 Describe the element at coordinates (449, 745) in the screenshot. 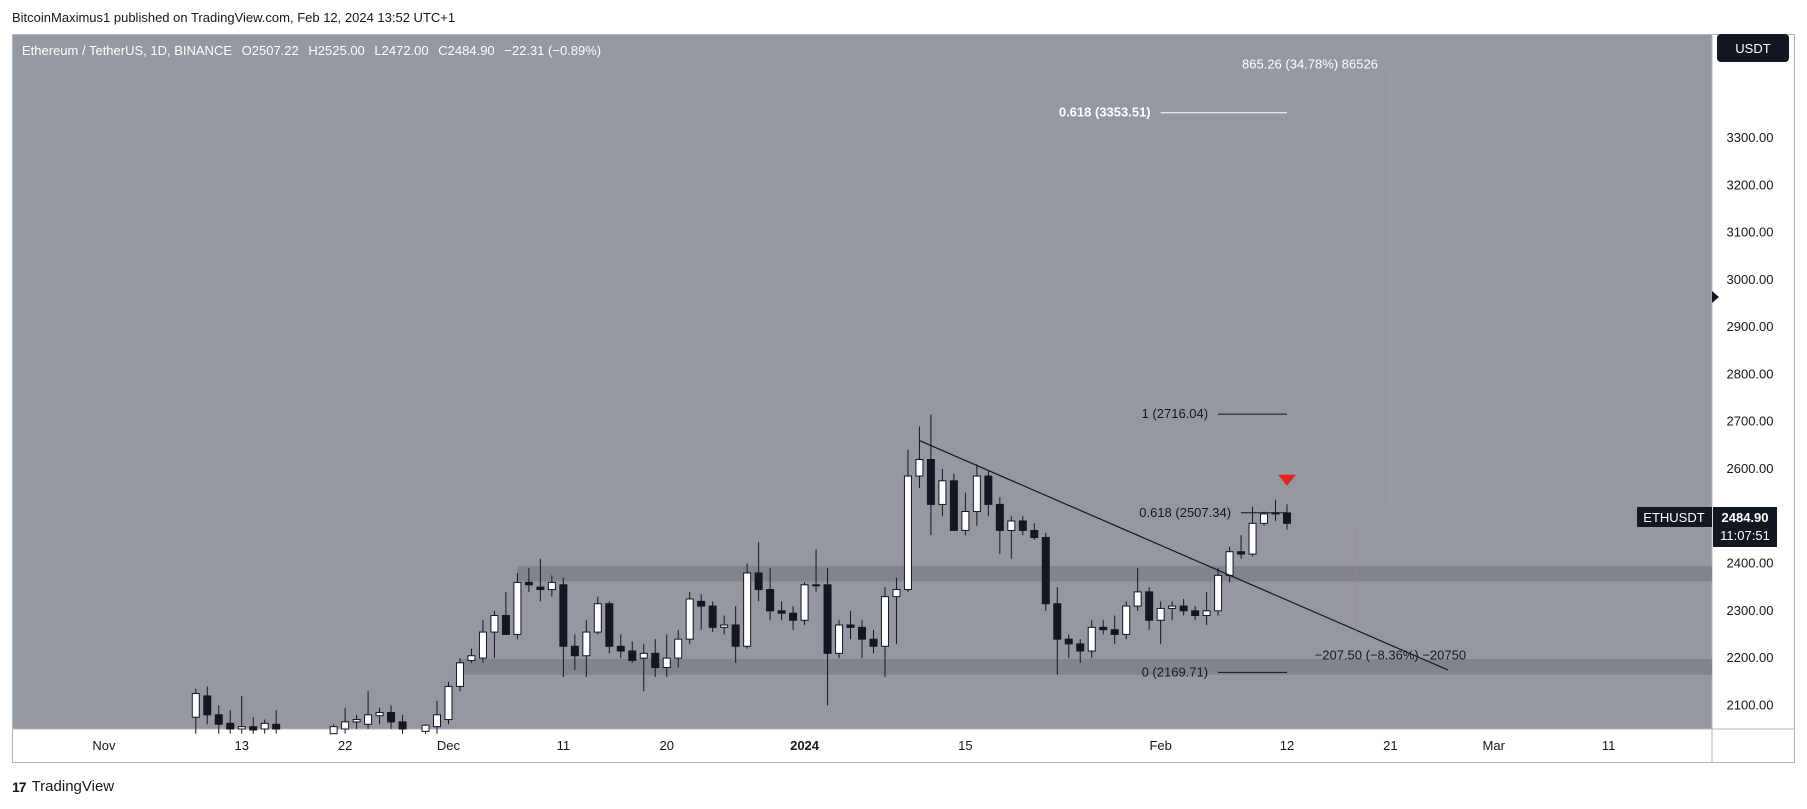

I see `x-tick-label: Dec` at that location.